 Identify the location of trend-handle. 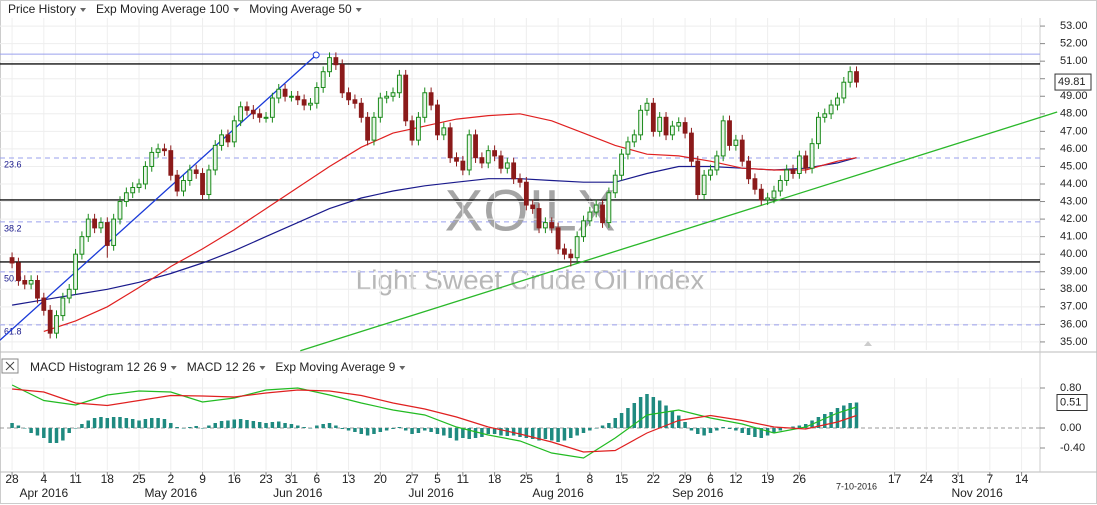
(316, 55).